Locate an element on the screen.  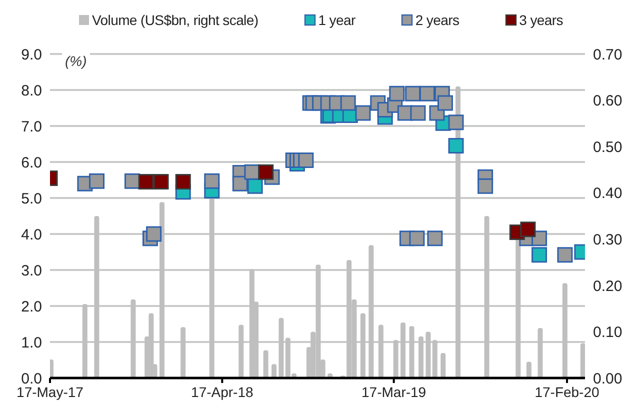
y-tick-label: 3.0 is located at coordinates (31, 271).